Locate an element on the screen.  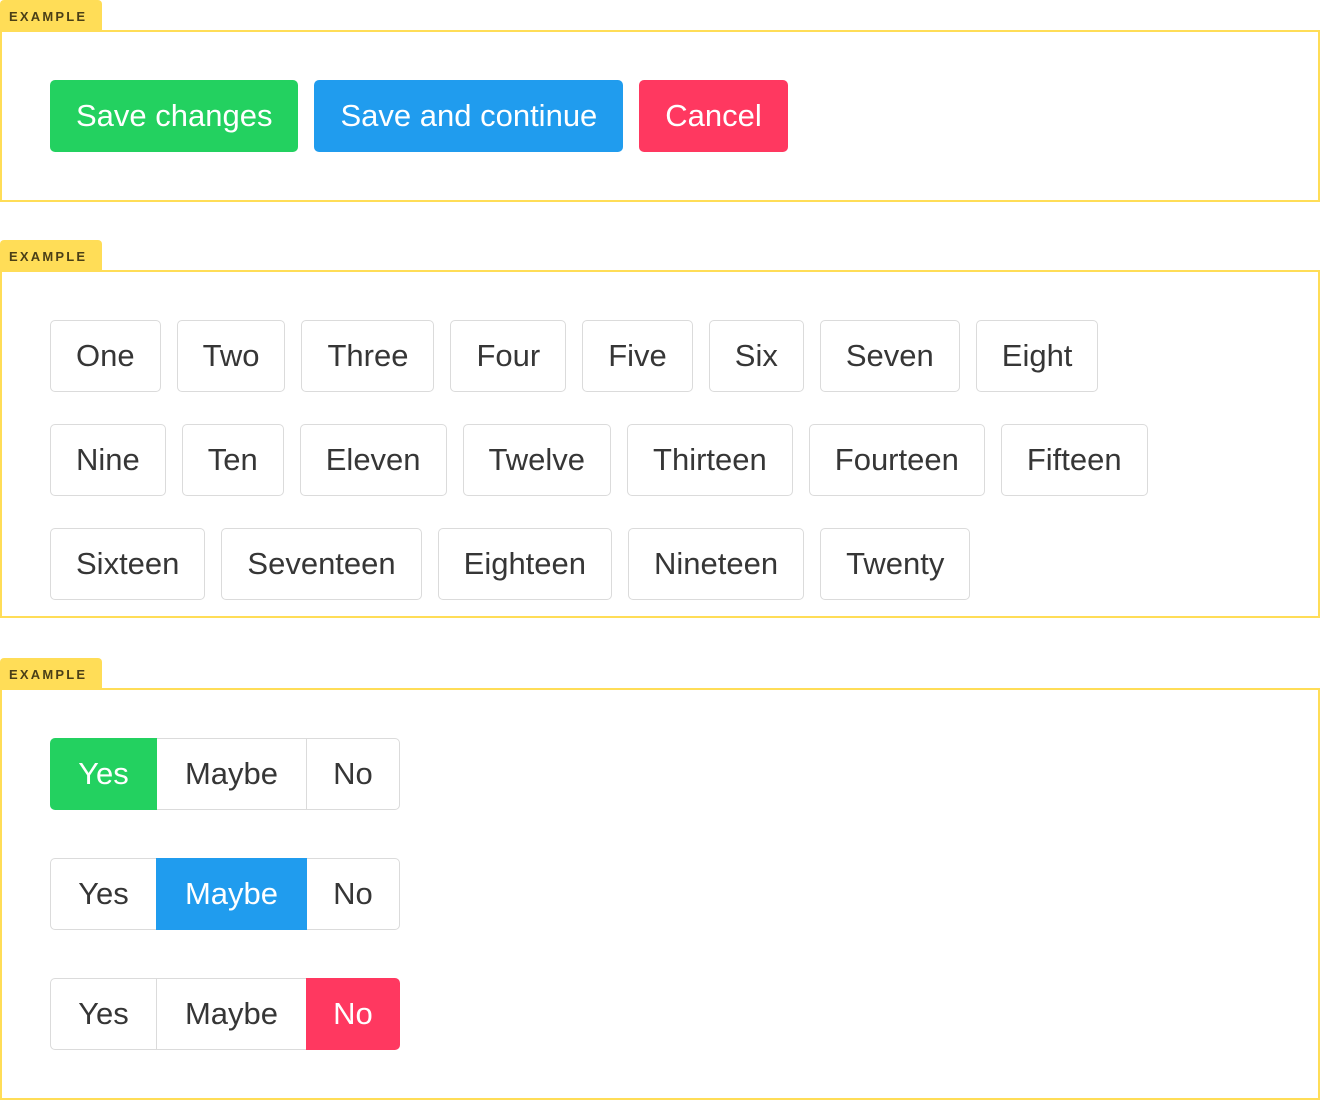
button-twelve: Twelve is located at coordinates (537, 460).